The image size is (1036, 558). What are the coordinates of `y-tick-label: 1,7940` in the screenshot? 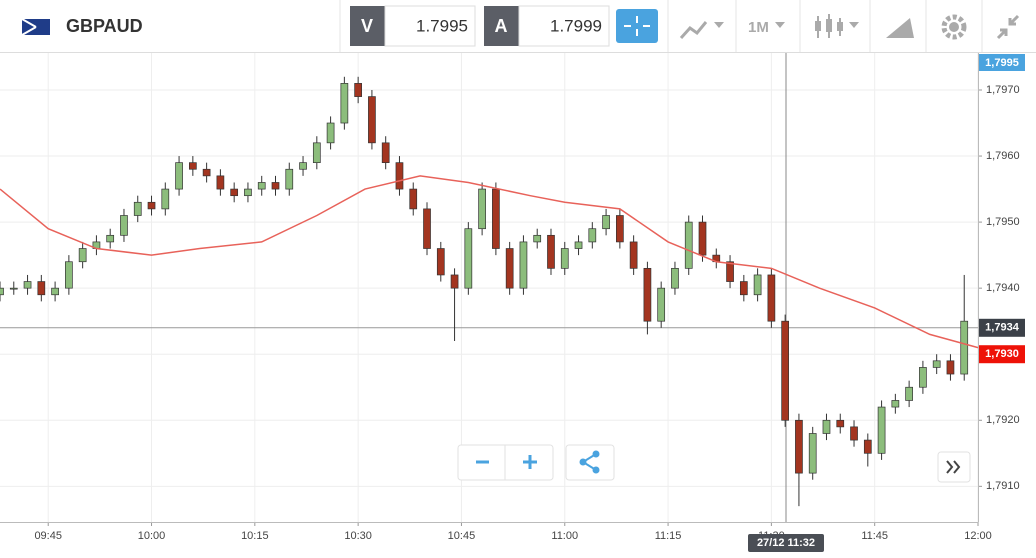 It's located at (1003, 288).